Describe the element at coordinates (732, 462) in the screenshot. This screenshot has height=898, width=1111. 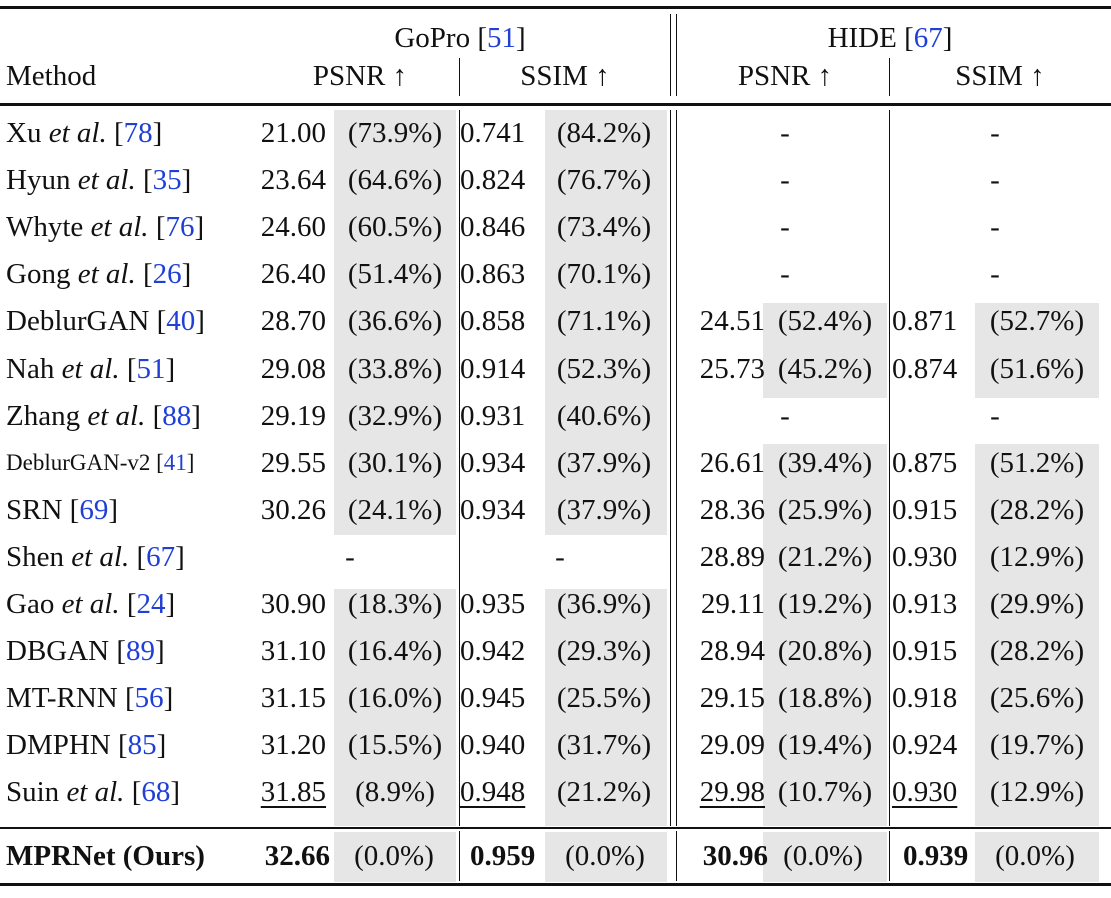
I see `hide-psnr-value: 26.61` at that location.